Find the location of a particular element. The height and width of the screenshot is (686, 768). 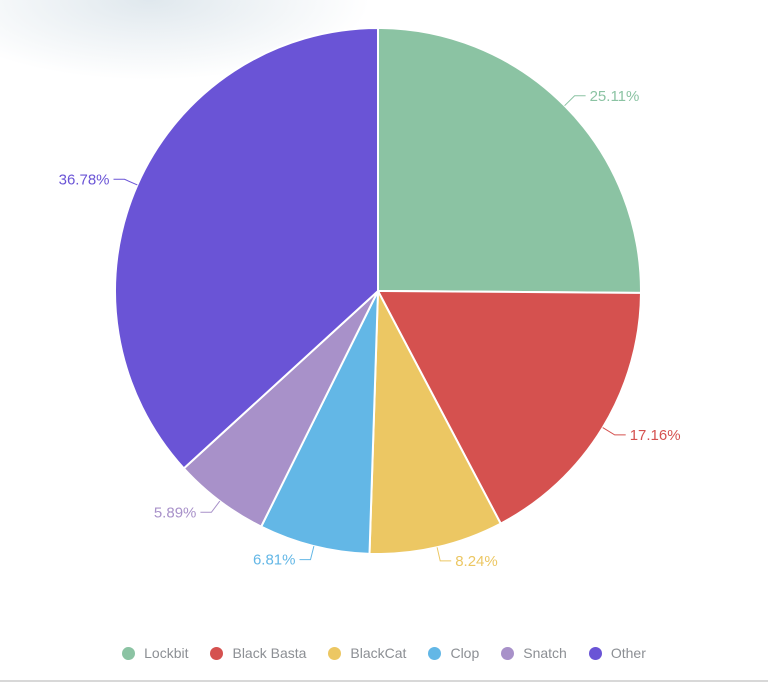

legend-item-lockbit: Lockbit is located at coordinates (155, 653).